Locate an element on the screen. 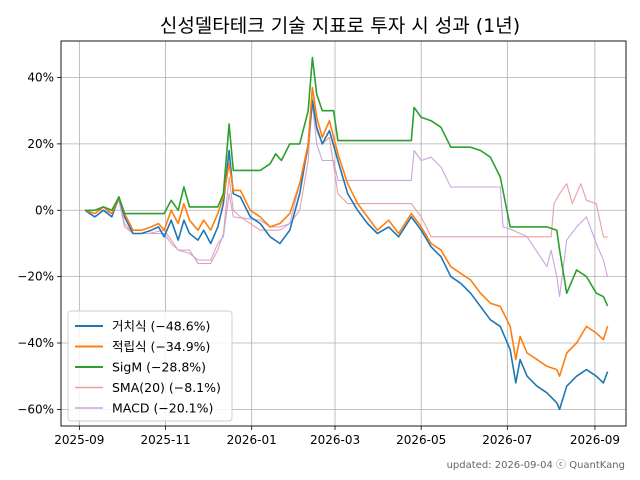 The width and height of the screenshot is (640, 480). y-tick-label: 0% is located at coordinates (44, 210).